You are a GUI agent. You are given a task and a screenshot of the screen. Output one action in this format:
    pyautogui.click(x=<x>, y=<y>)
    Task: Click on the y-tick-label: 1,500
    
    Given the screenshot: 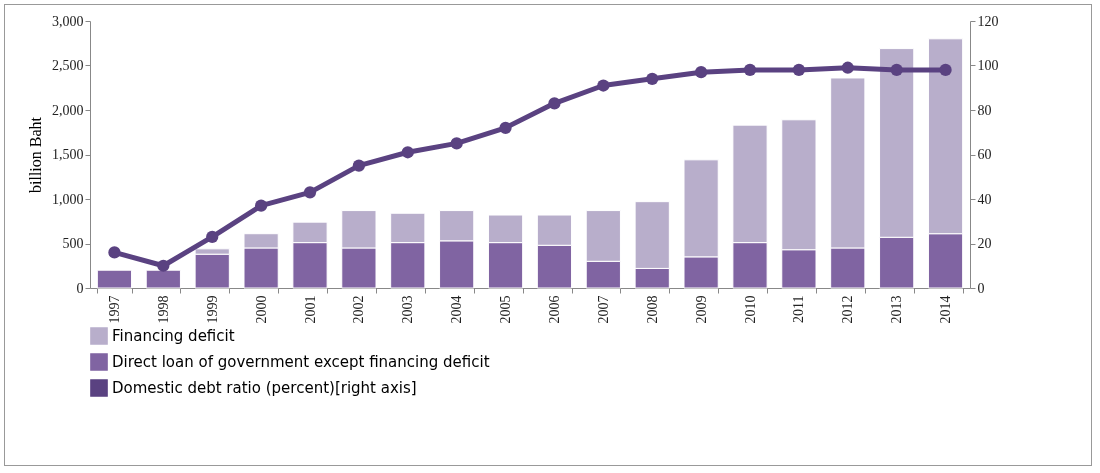 What is the action you would take?
    pyautogui.click(x=68, y=154)
    